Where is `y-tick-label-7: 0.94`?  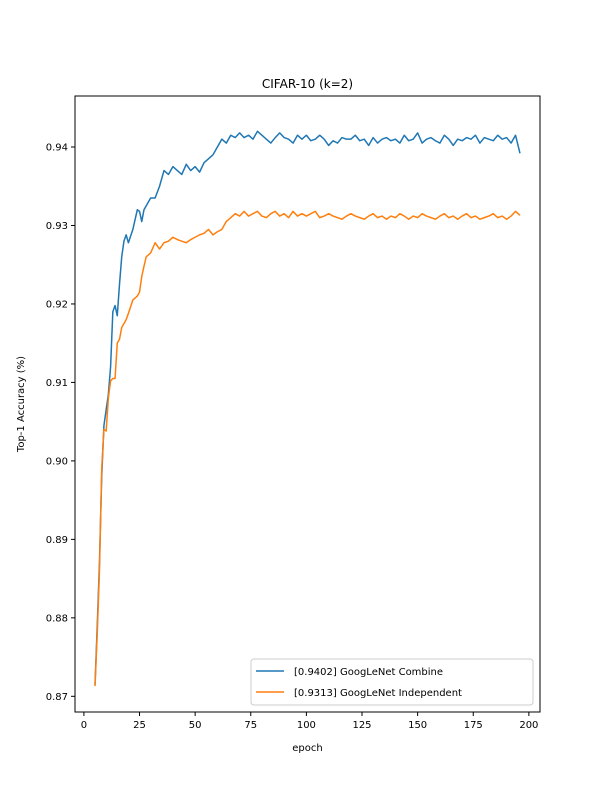 y-tick-label-7: 0.94 is located at coordinates (57, 148).